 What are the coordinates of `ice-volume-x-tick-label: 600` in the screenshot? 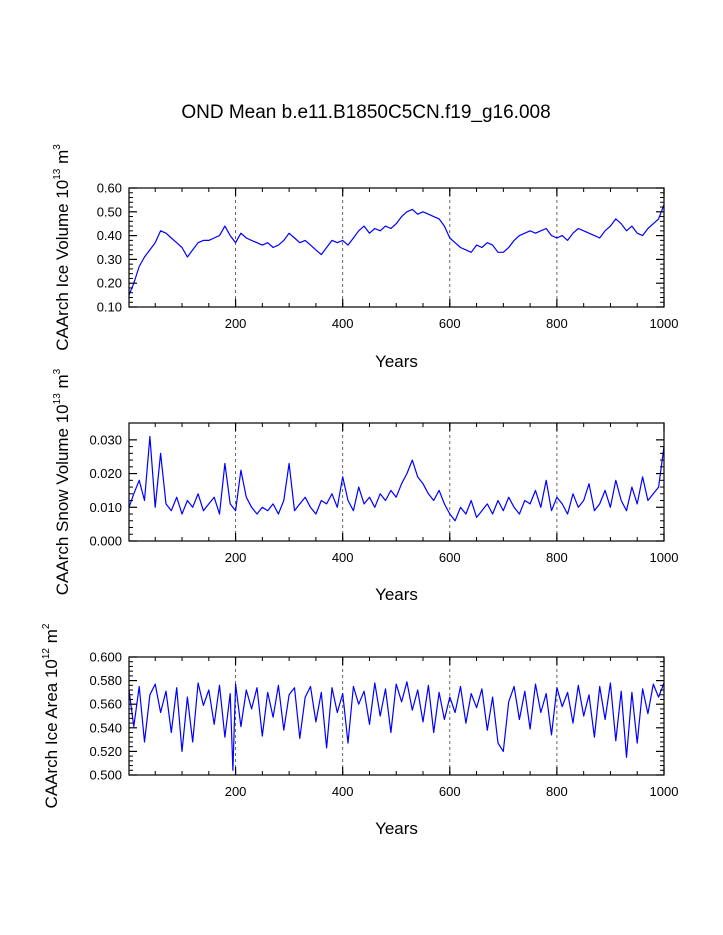 It's located at (450, 323).